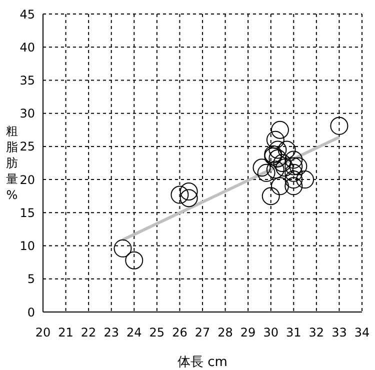  What do you see at coordinates (270, 333) in the screenshot?
I see `x-tick-label: 30` at bounding box center [270, 333].